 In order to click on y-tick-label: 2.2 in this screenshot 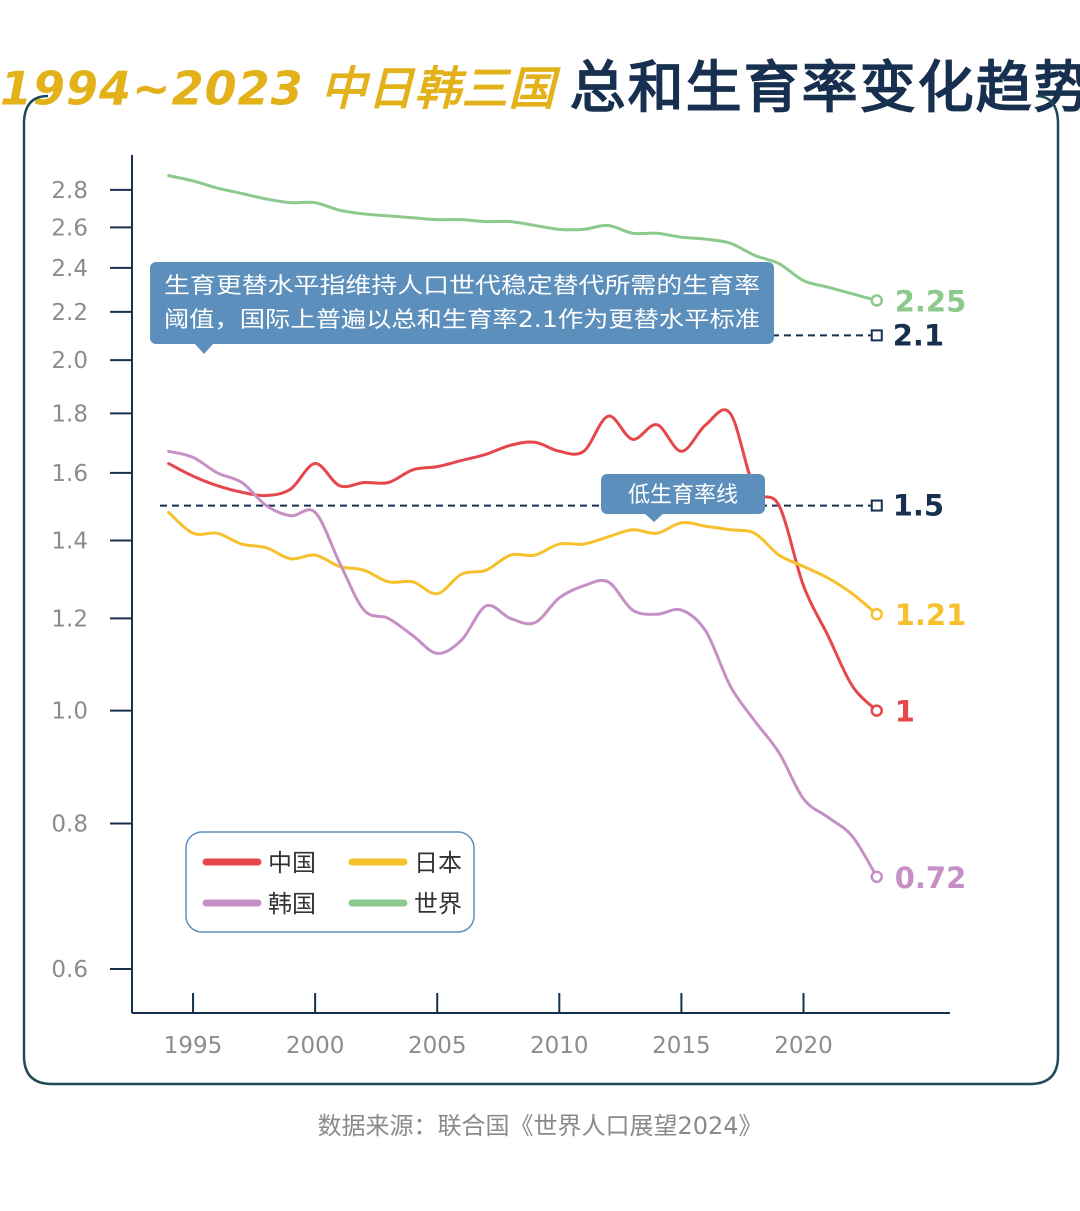, I will do `click(69, 313)`.